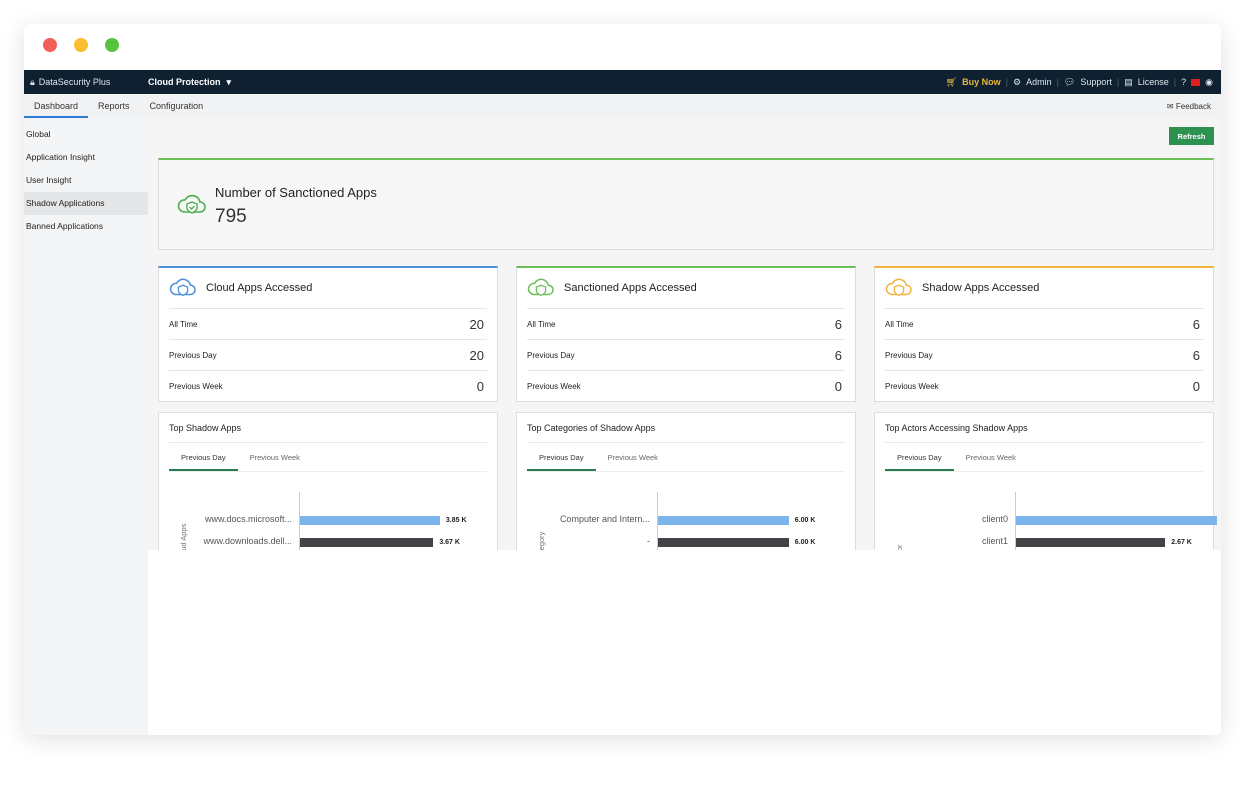 This screenshot has height=809, width=1245. What do you see at coordinates (328, 323) in the screenshot?
I see `stat-row: All Time 20` at bounding box center [328, 323].